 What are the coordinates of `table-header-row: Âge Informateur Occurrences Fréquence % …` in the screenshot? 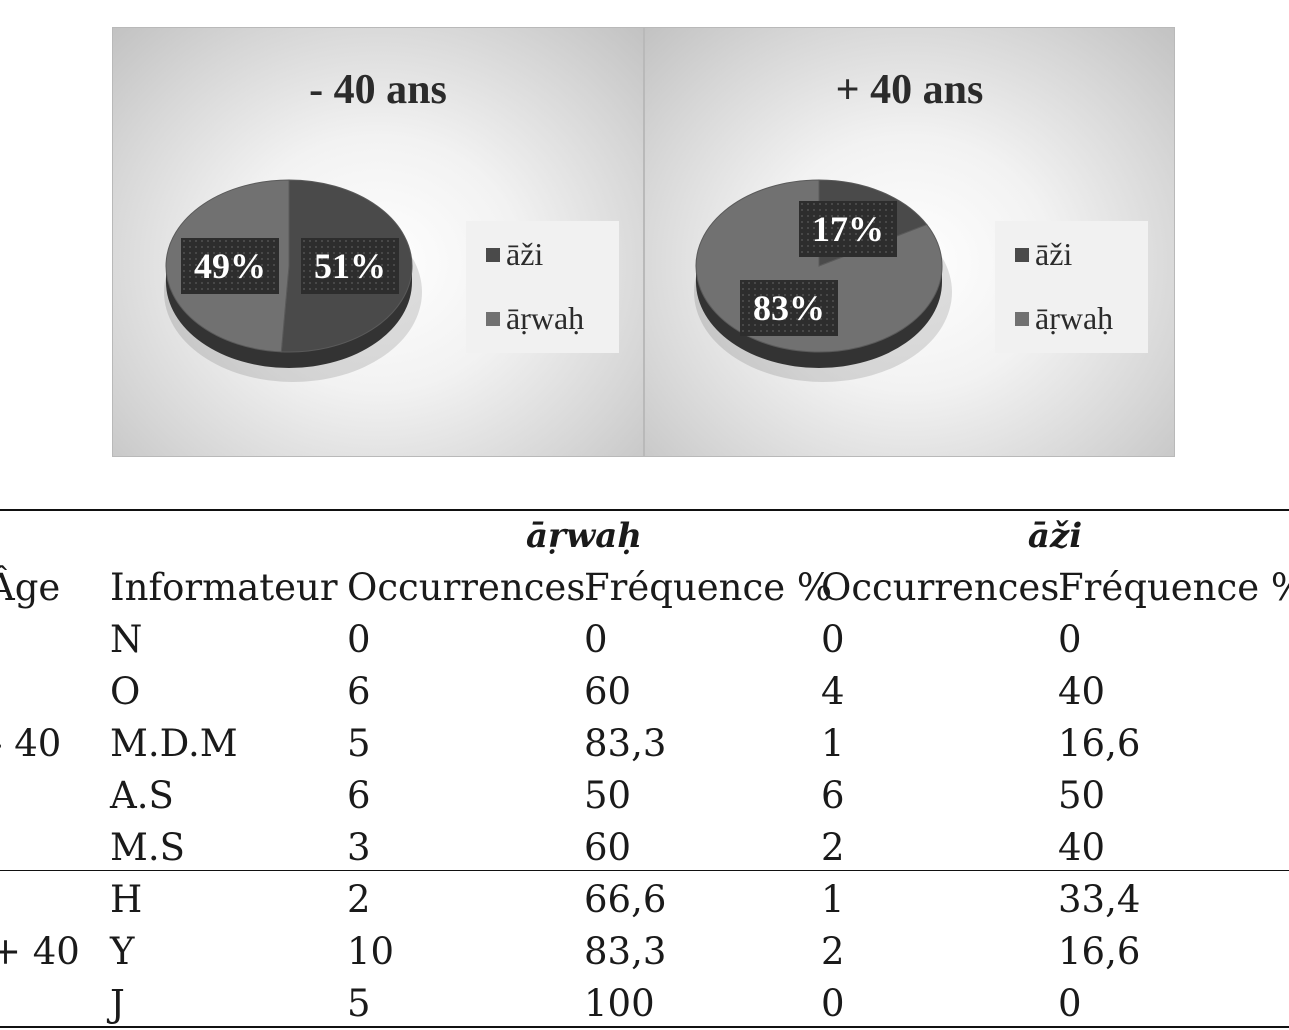 It's located at (644, 588).